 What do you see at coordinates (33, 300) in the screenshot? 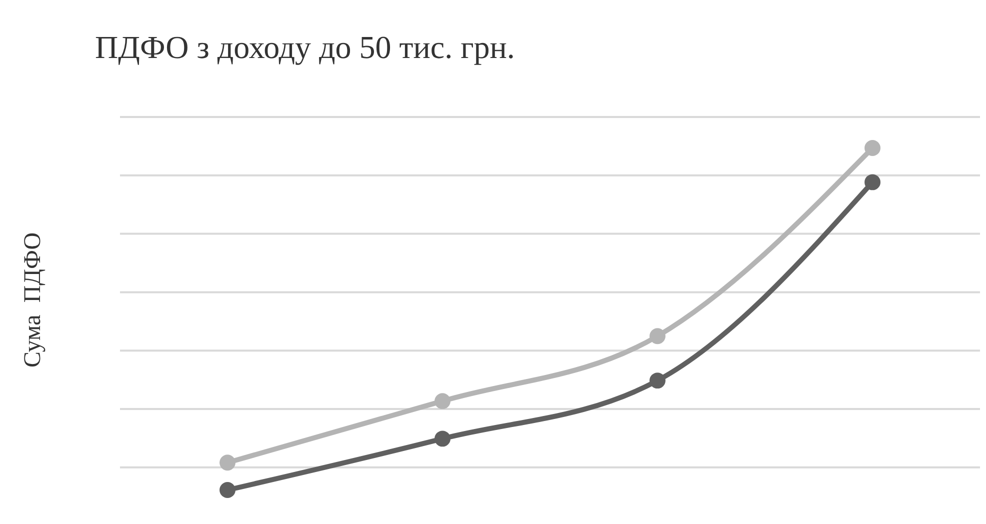
I see `y-axis-title: Сума ПДФО` at bounding box center [33, 300].